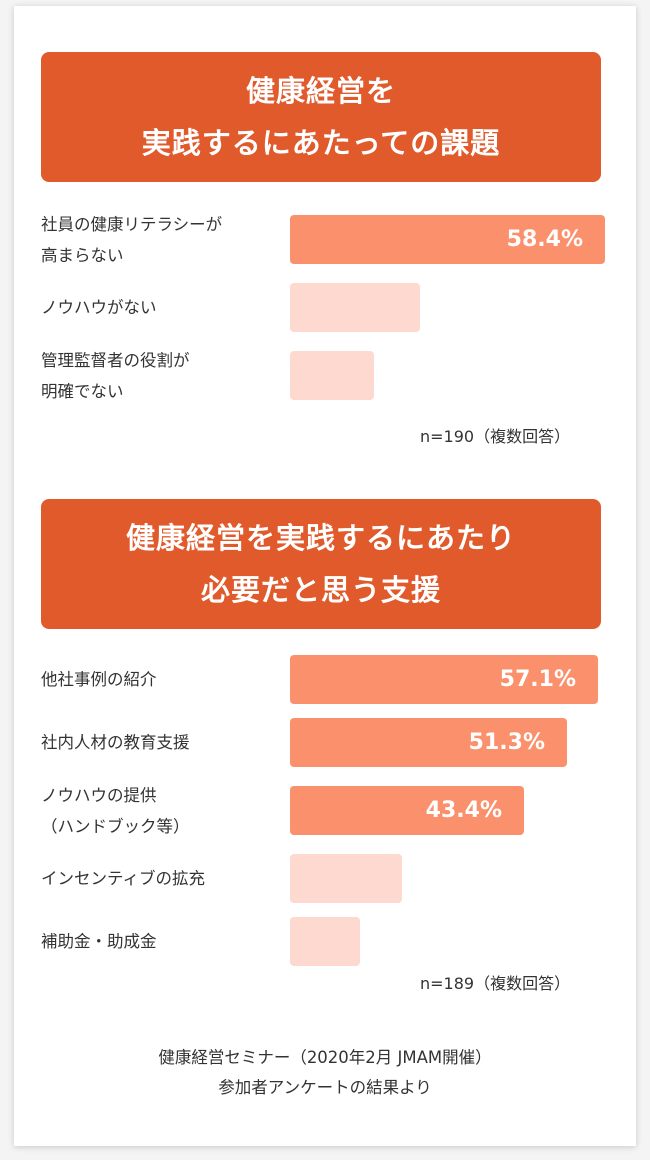 This screenshot has height=1160, width=650. What do you see at coordinates (537, 679) in the screenshot?
I see `value-label-2-1: 57.1%` at bounding box center [537, 679].